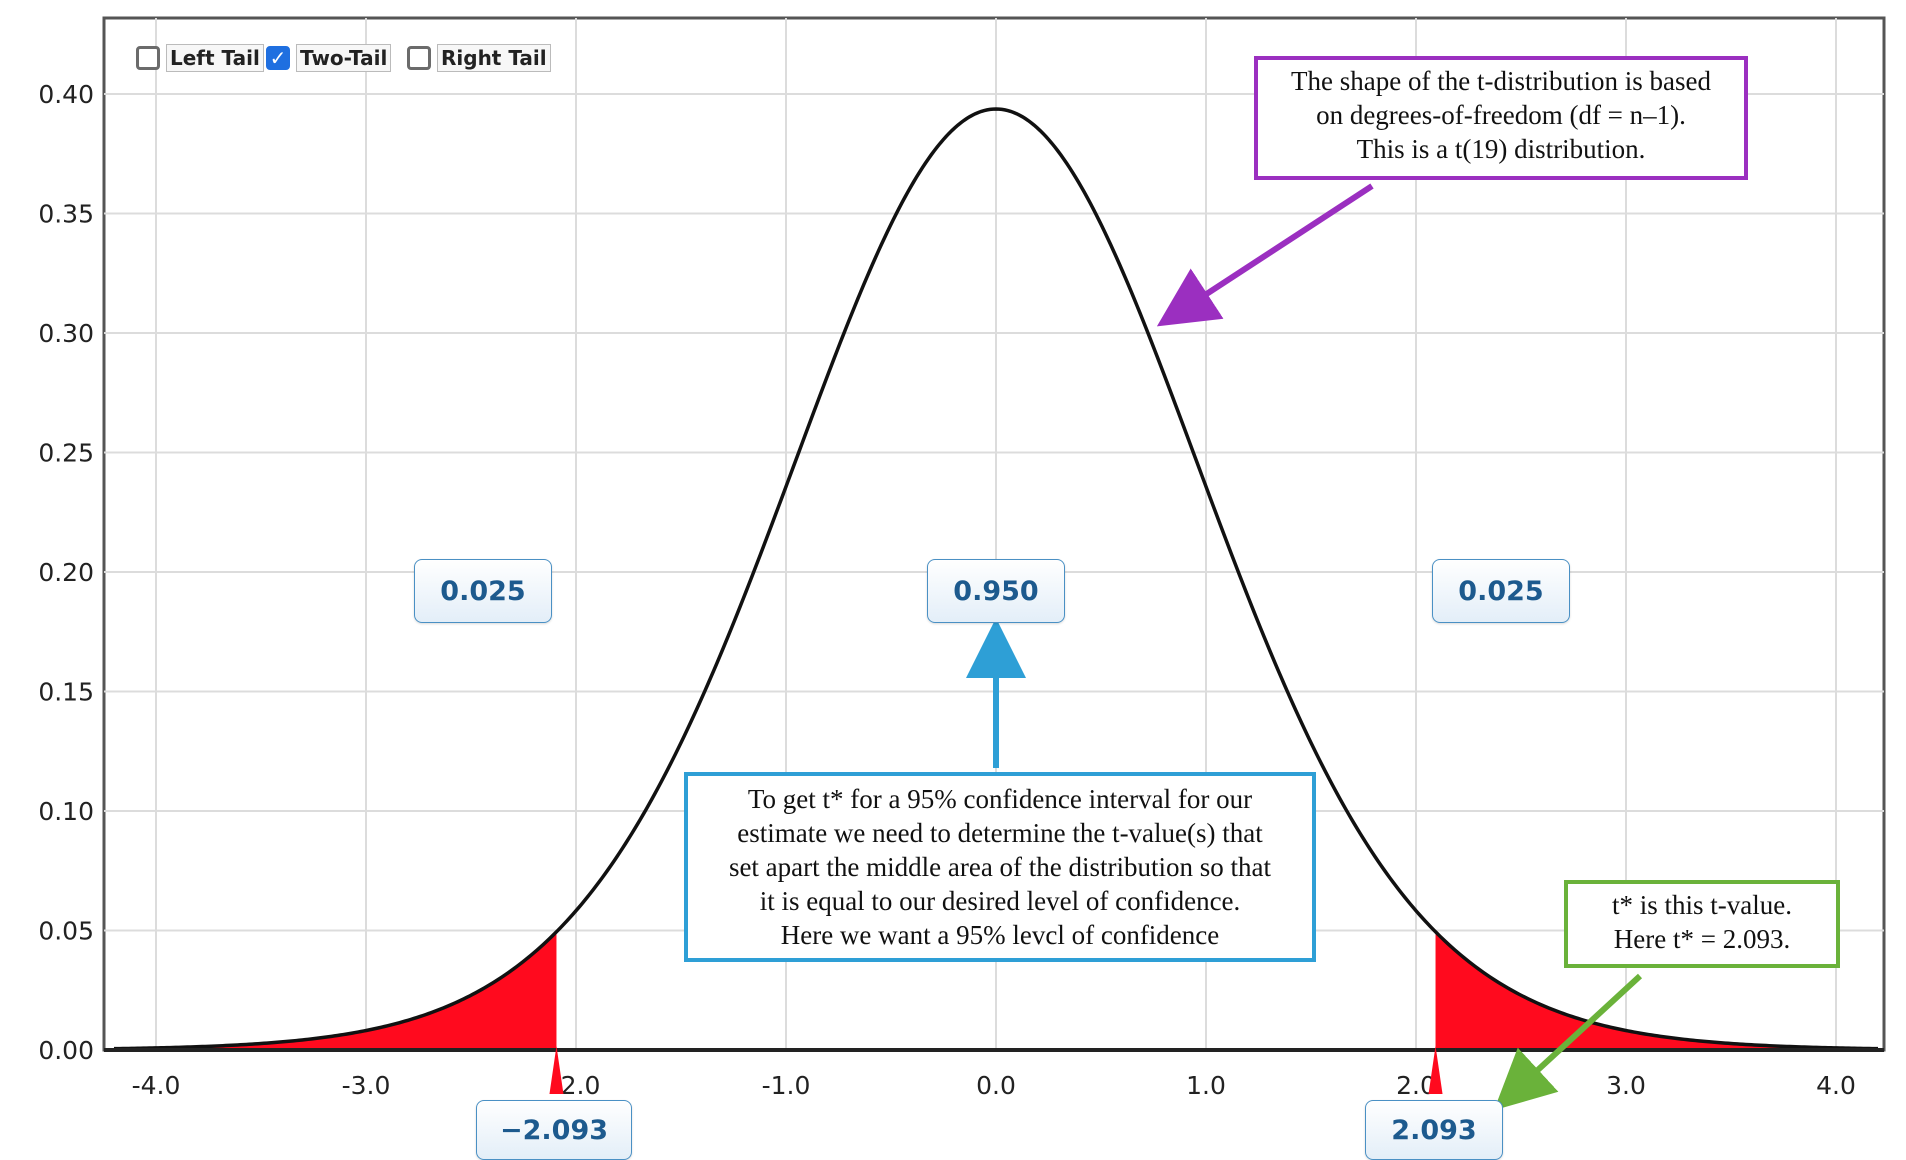 The width and height of the screenshot is (1906, 1160). Describe the element at coordinates (366, 1085) in the screenshot. I see `x-tick-label: -3.0` at that location.